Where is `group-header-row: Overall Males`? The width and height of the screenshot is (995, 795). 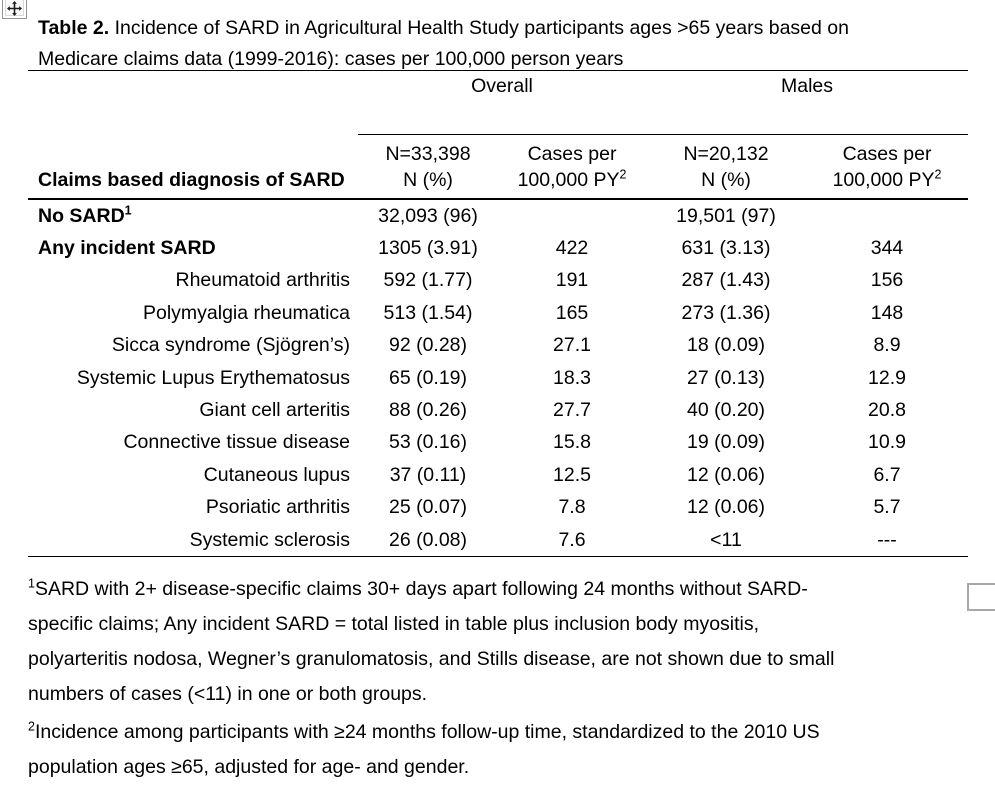
group-header-row: Overall Males is located at coordinates (498, 102).